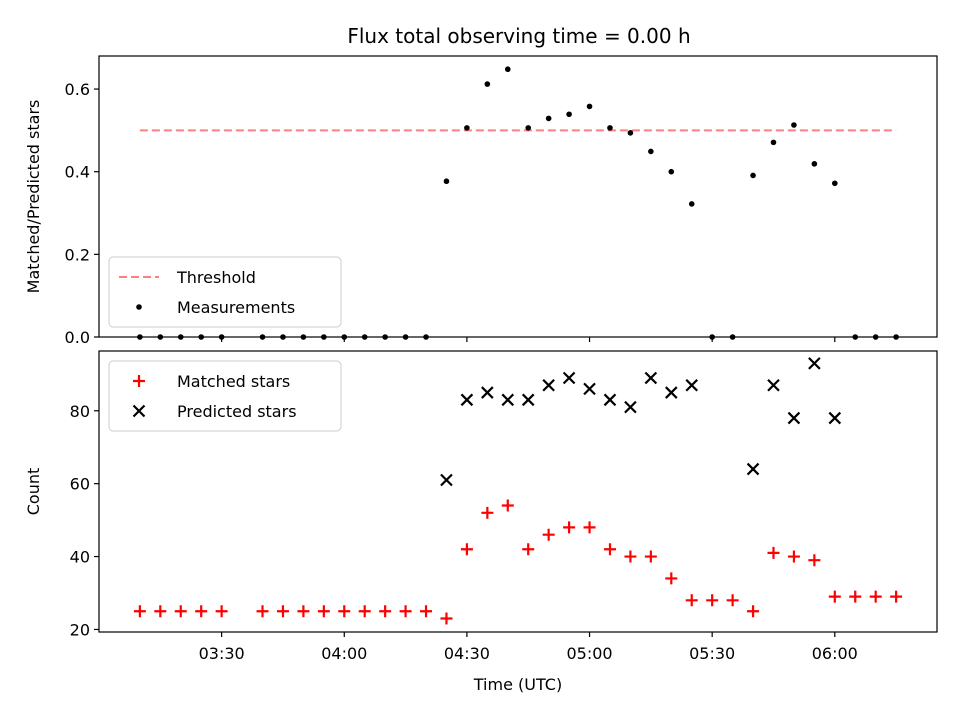 Image resolution: width=960 pixels, height=724 pixels. I want to click on x-tick-label: 03:30, so click(222, 653).